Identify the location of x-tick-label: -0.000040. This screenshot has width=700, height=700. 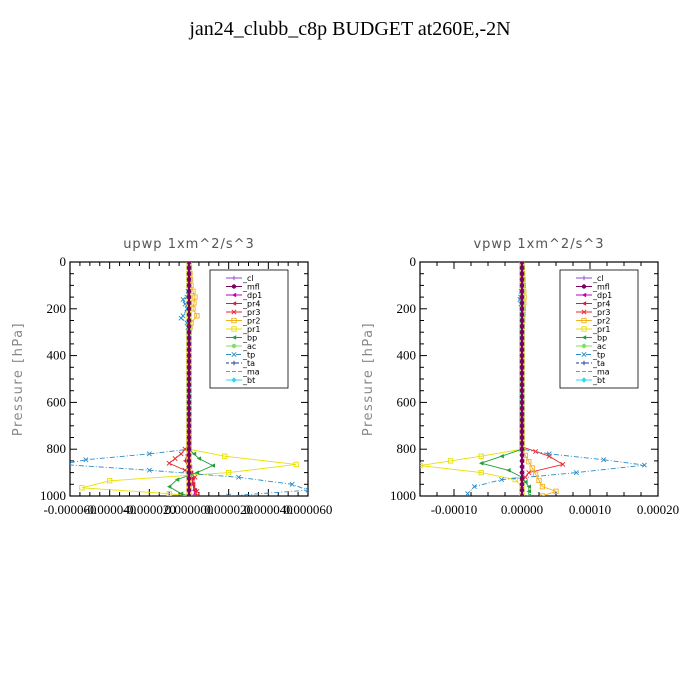
(109, 509).